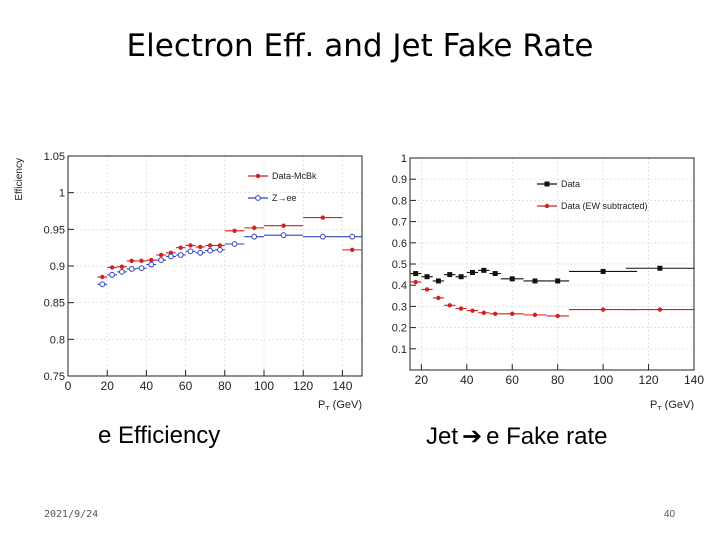  I want to click on fake-rate-caption: Jet ➔ e Fake rate, so click(517, 436).